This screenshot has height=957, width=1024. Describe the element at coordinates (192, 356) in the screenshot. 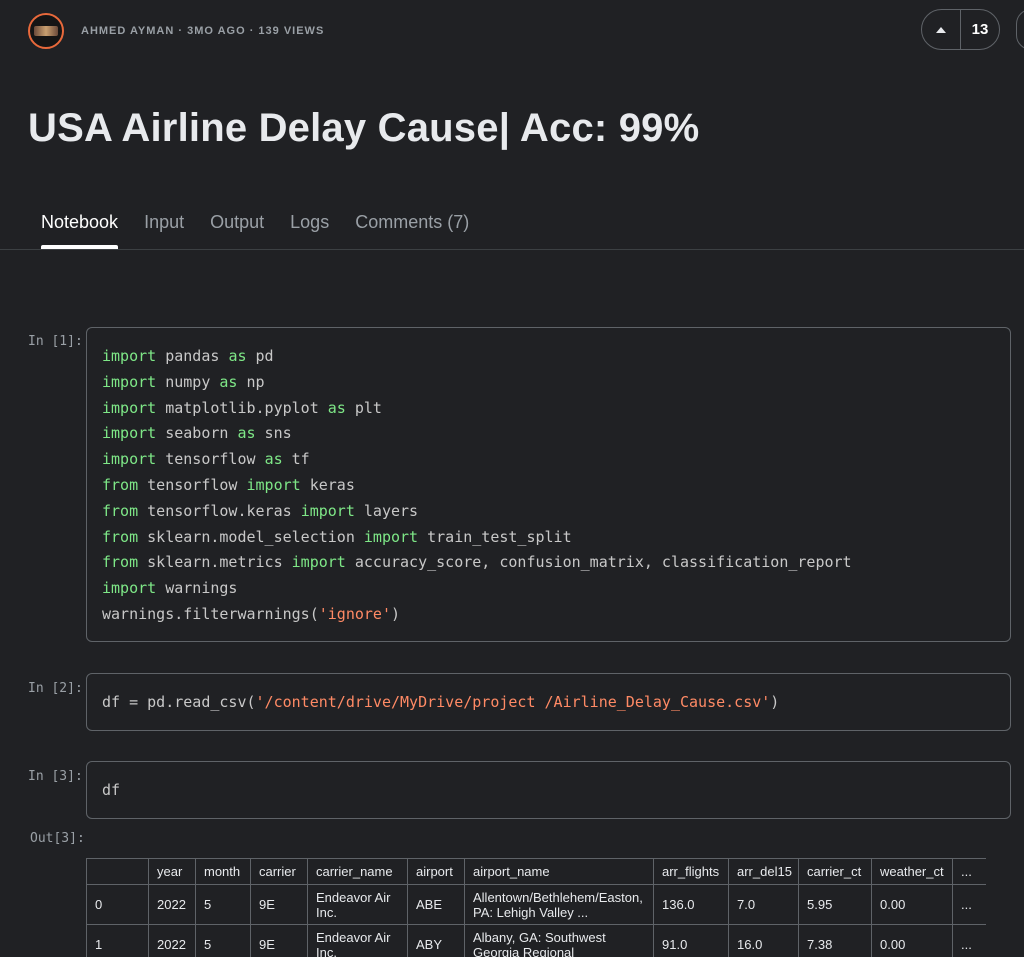

I see `code-text: pandas` at that location.